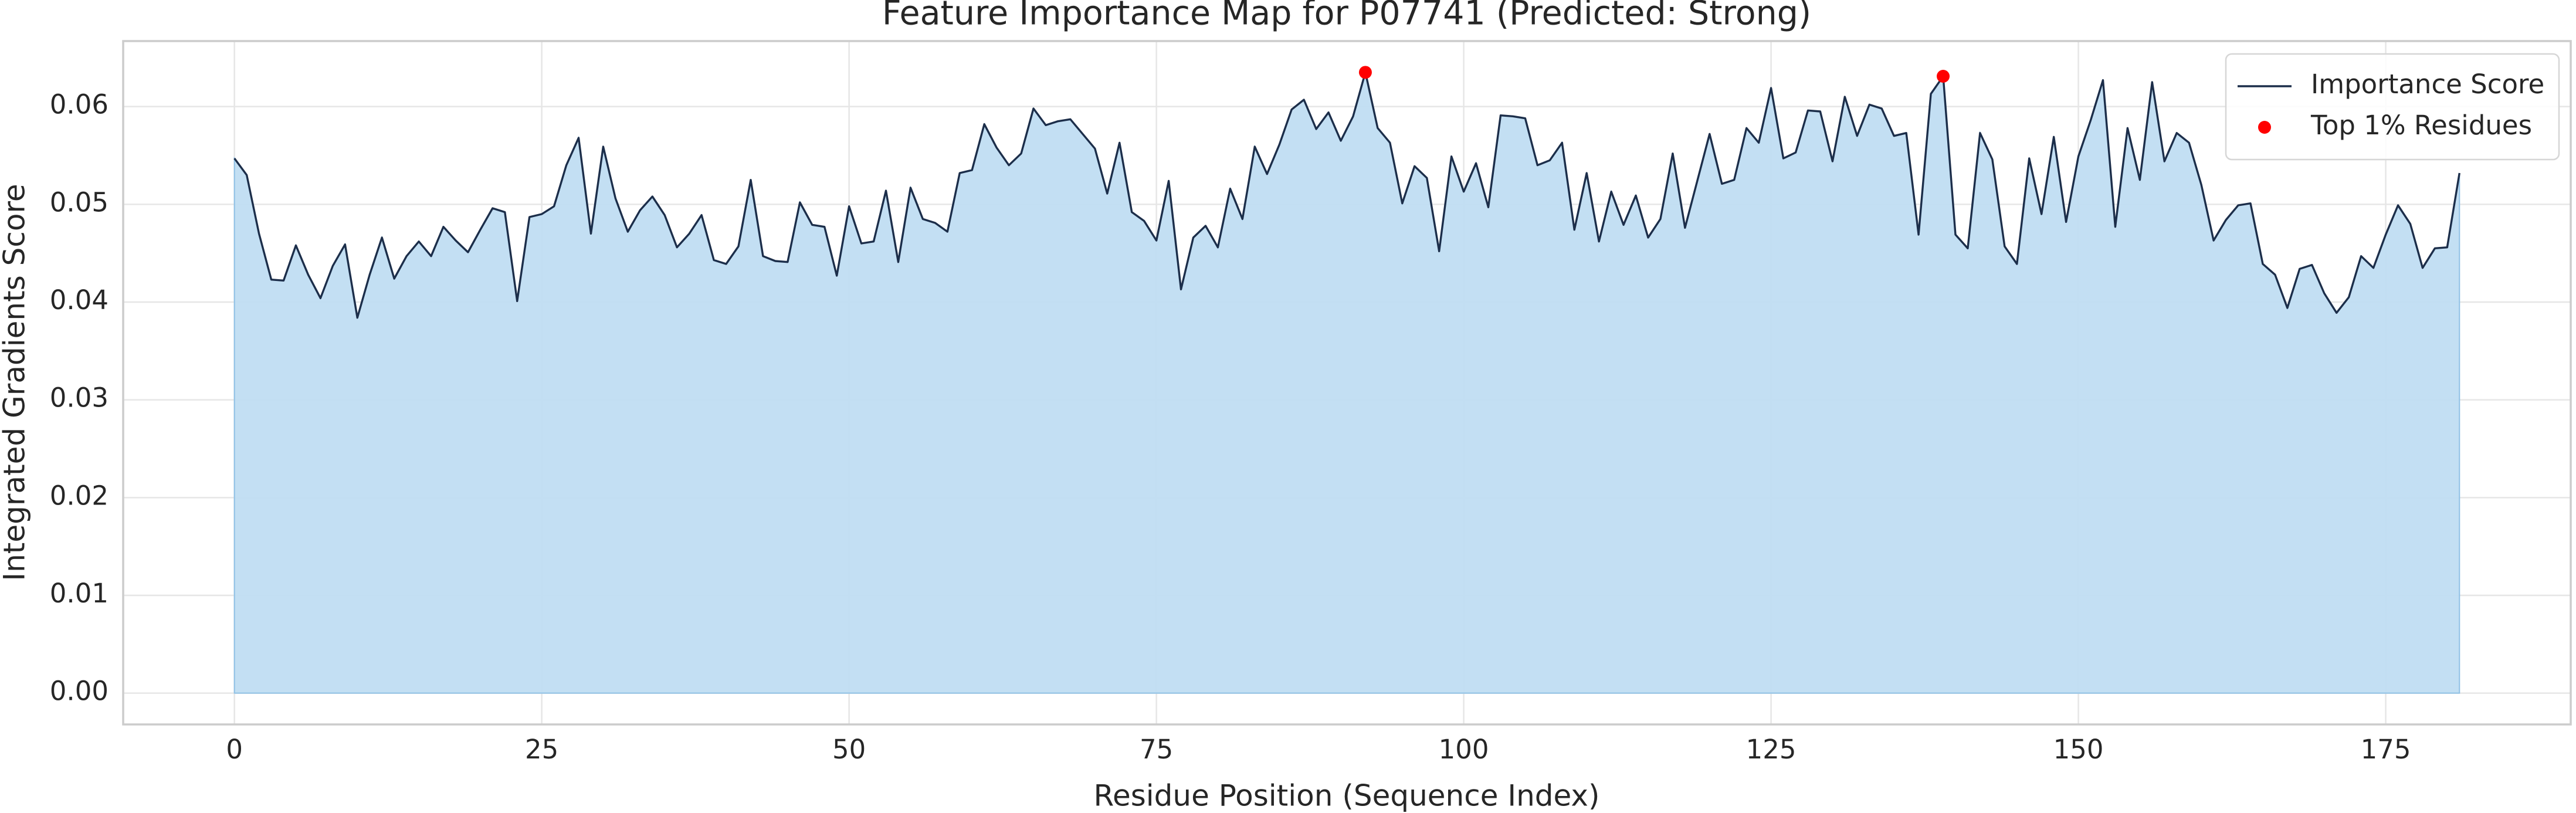 The width and height of the screenshot is (2576, 813). I want to click on x-tick-label: 125, so click(1771, 749).